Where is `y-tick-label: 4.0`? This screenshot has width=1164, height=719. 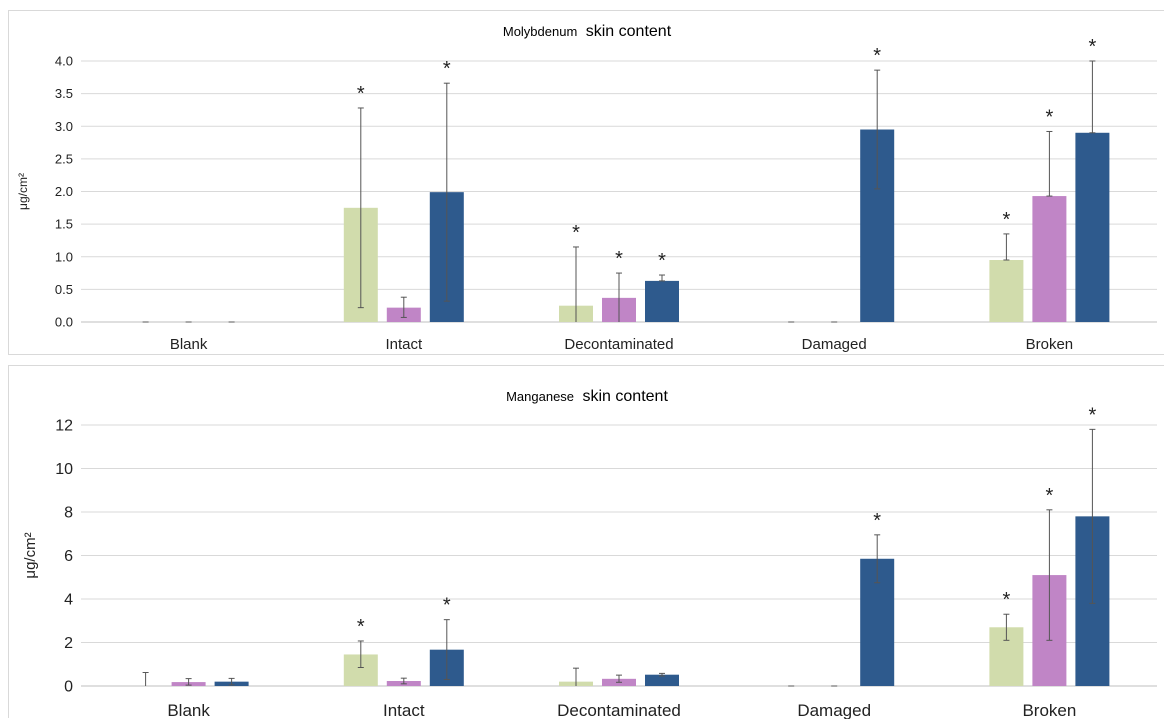 y-tick-label: 4.0 is located at coordinates (64, 61).